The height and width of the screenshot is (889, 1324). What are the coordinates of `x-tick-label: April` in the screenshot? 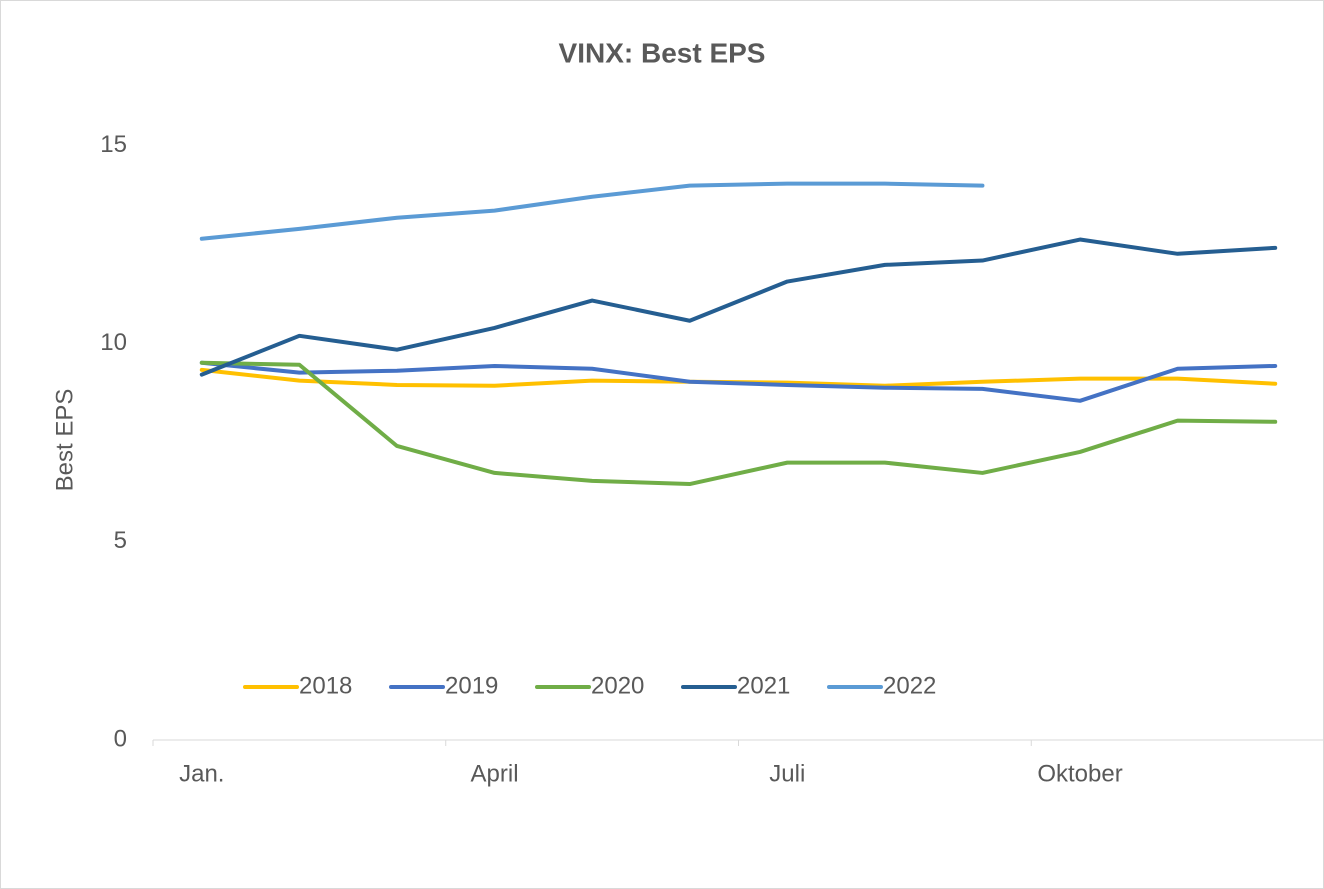 It's located at (495, 773).